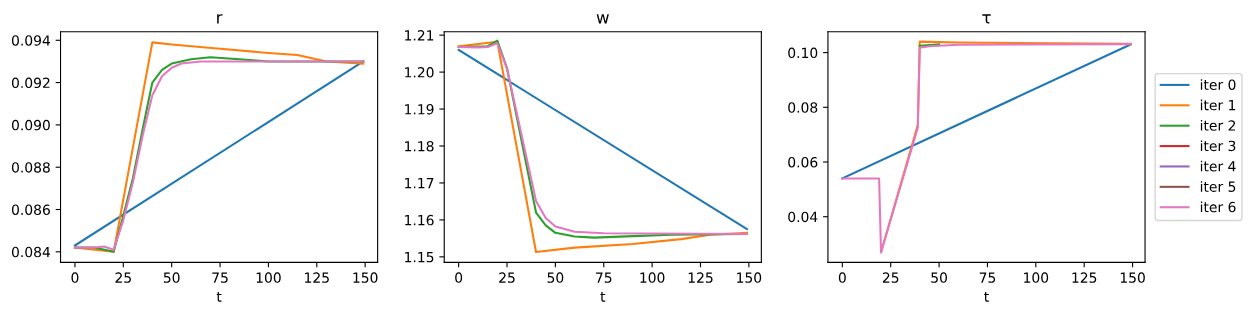 This screenshot has width=1248, height=315. What do you see at coordinates (419, 257) in the screenshot?
I see `y-tick-label: 1.15` at bounding box center [419, 257].